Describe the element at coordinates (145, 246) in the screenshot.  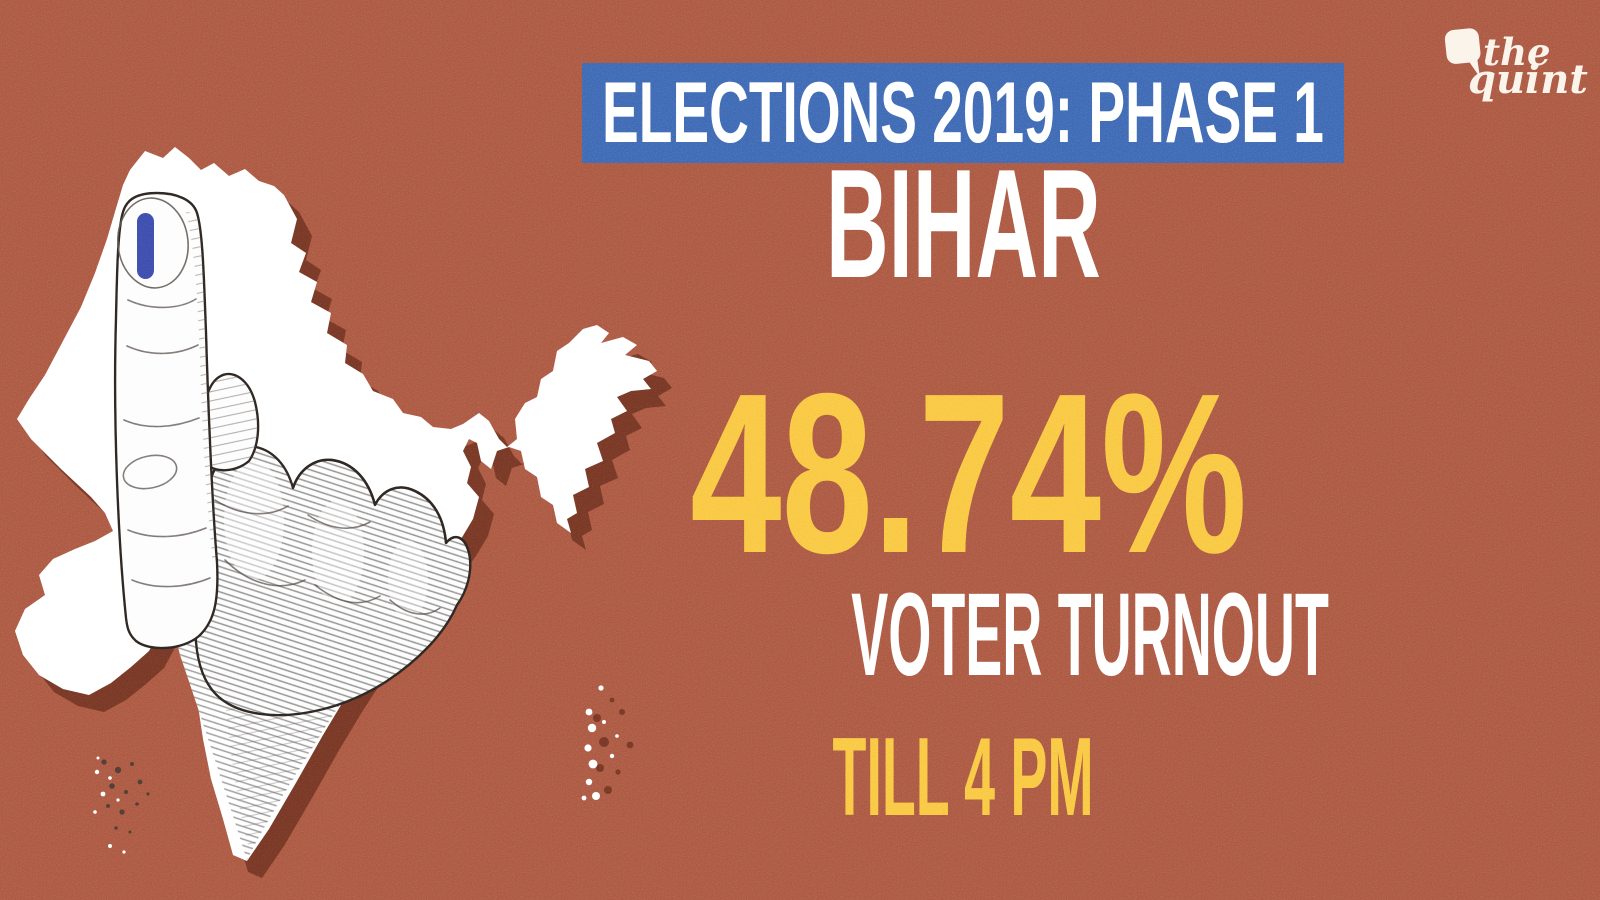
I see `ink-mark` at that location.